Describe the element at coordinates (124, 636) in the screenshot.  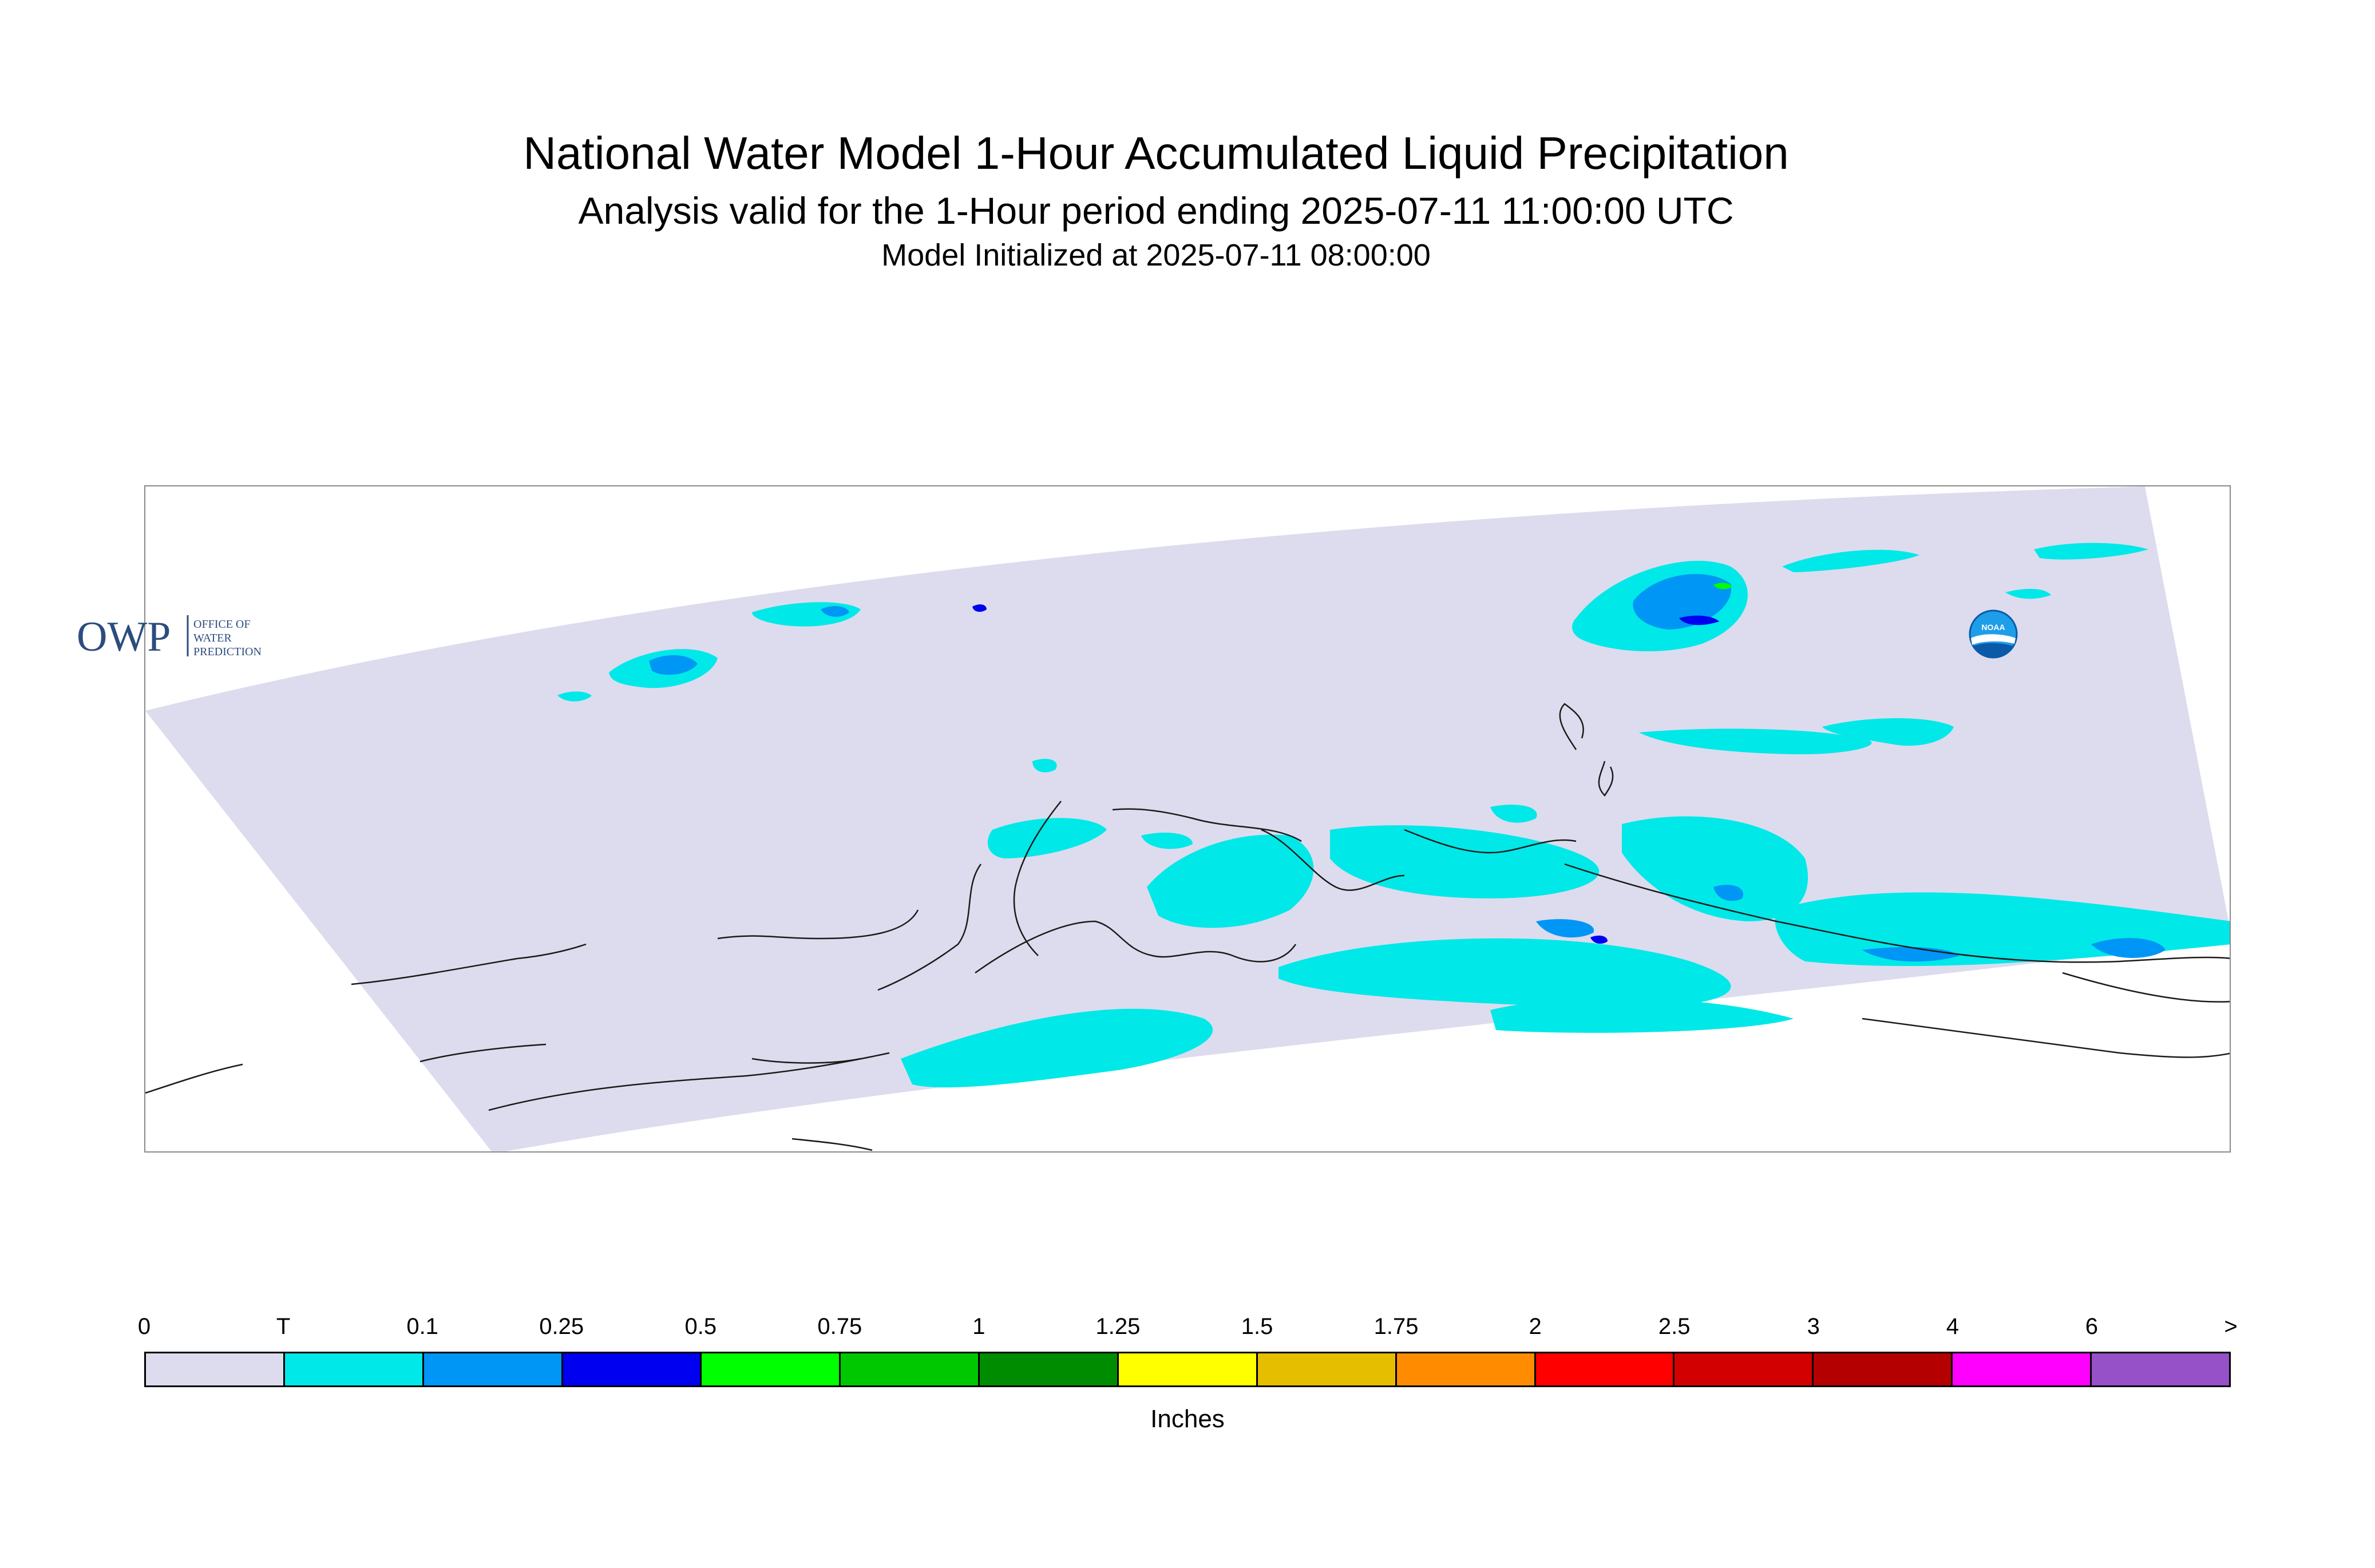
I see `owp-logo-mark: OWP` at that location.